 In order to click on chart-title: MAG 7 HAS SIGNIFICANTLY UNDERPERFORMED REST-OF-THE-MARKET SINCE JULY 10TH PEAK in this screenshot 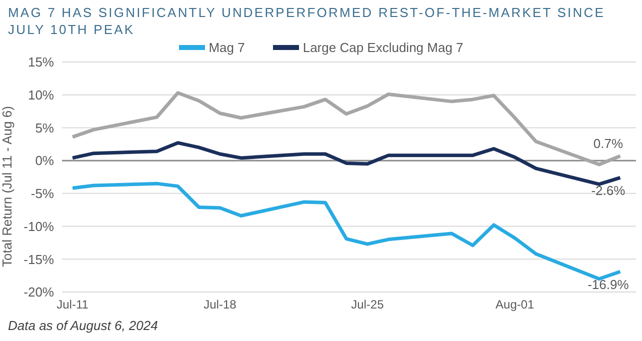, I will do `click(306, 21)`.